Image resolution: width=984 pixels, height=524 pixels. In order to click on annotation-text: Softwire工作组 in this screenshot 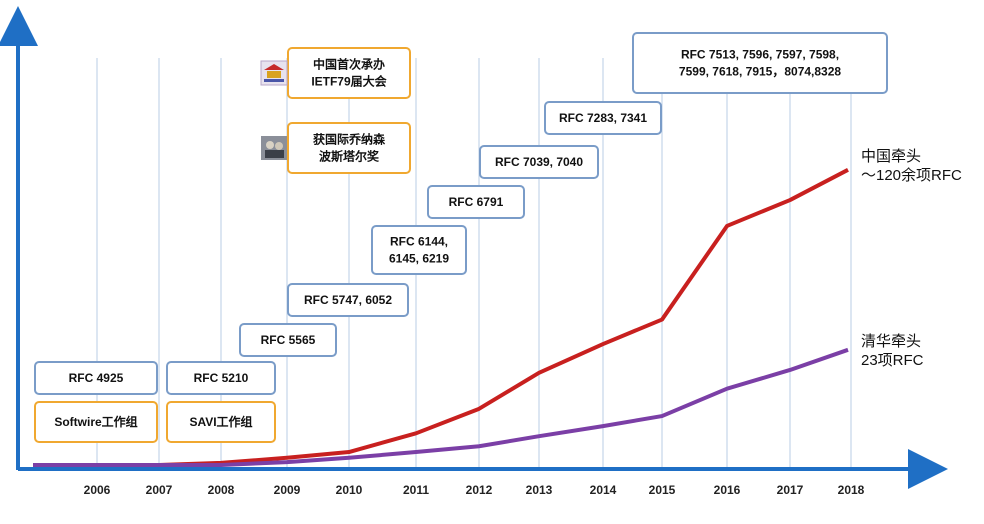, I will do `click(95, 421)`.